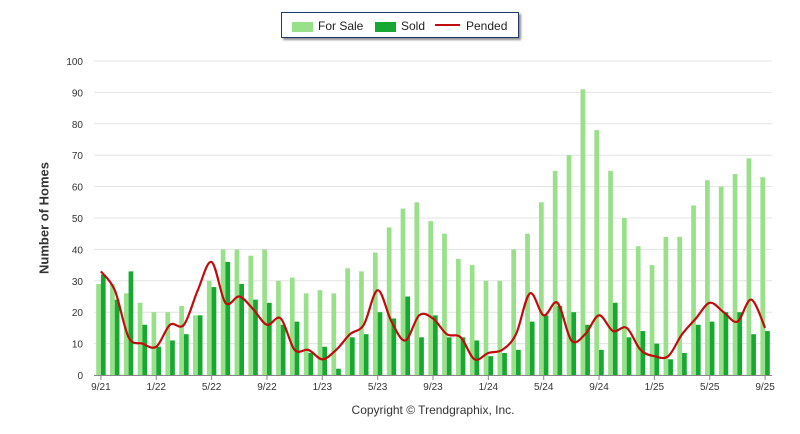  Describe the element at coordinates (413, 26) in the screenshot. I see `legend-label-sold: Sold` at that location.